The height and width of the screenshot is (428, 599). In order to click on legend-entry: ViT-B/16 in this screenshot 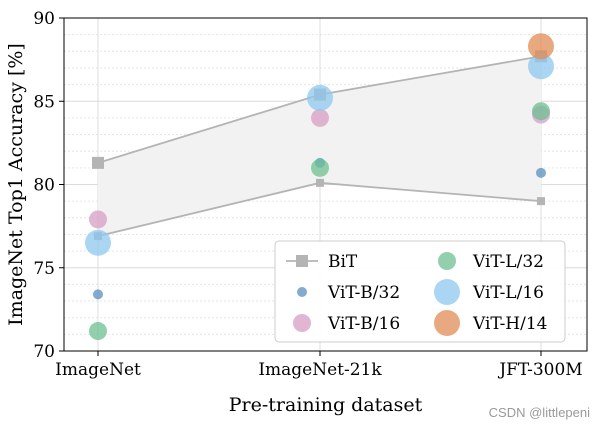, I will do `click(346, 324)`.